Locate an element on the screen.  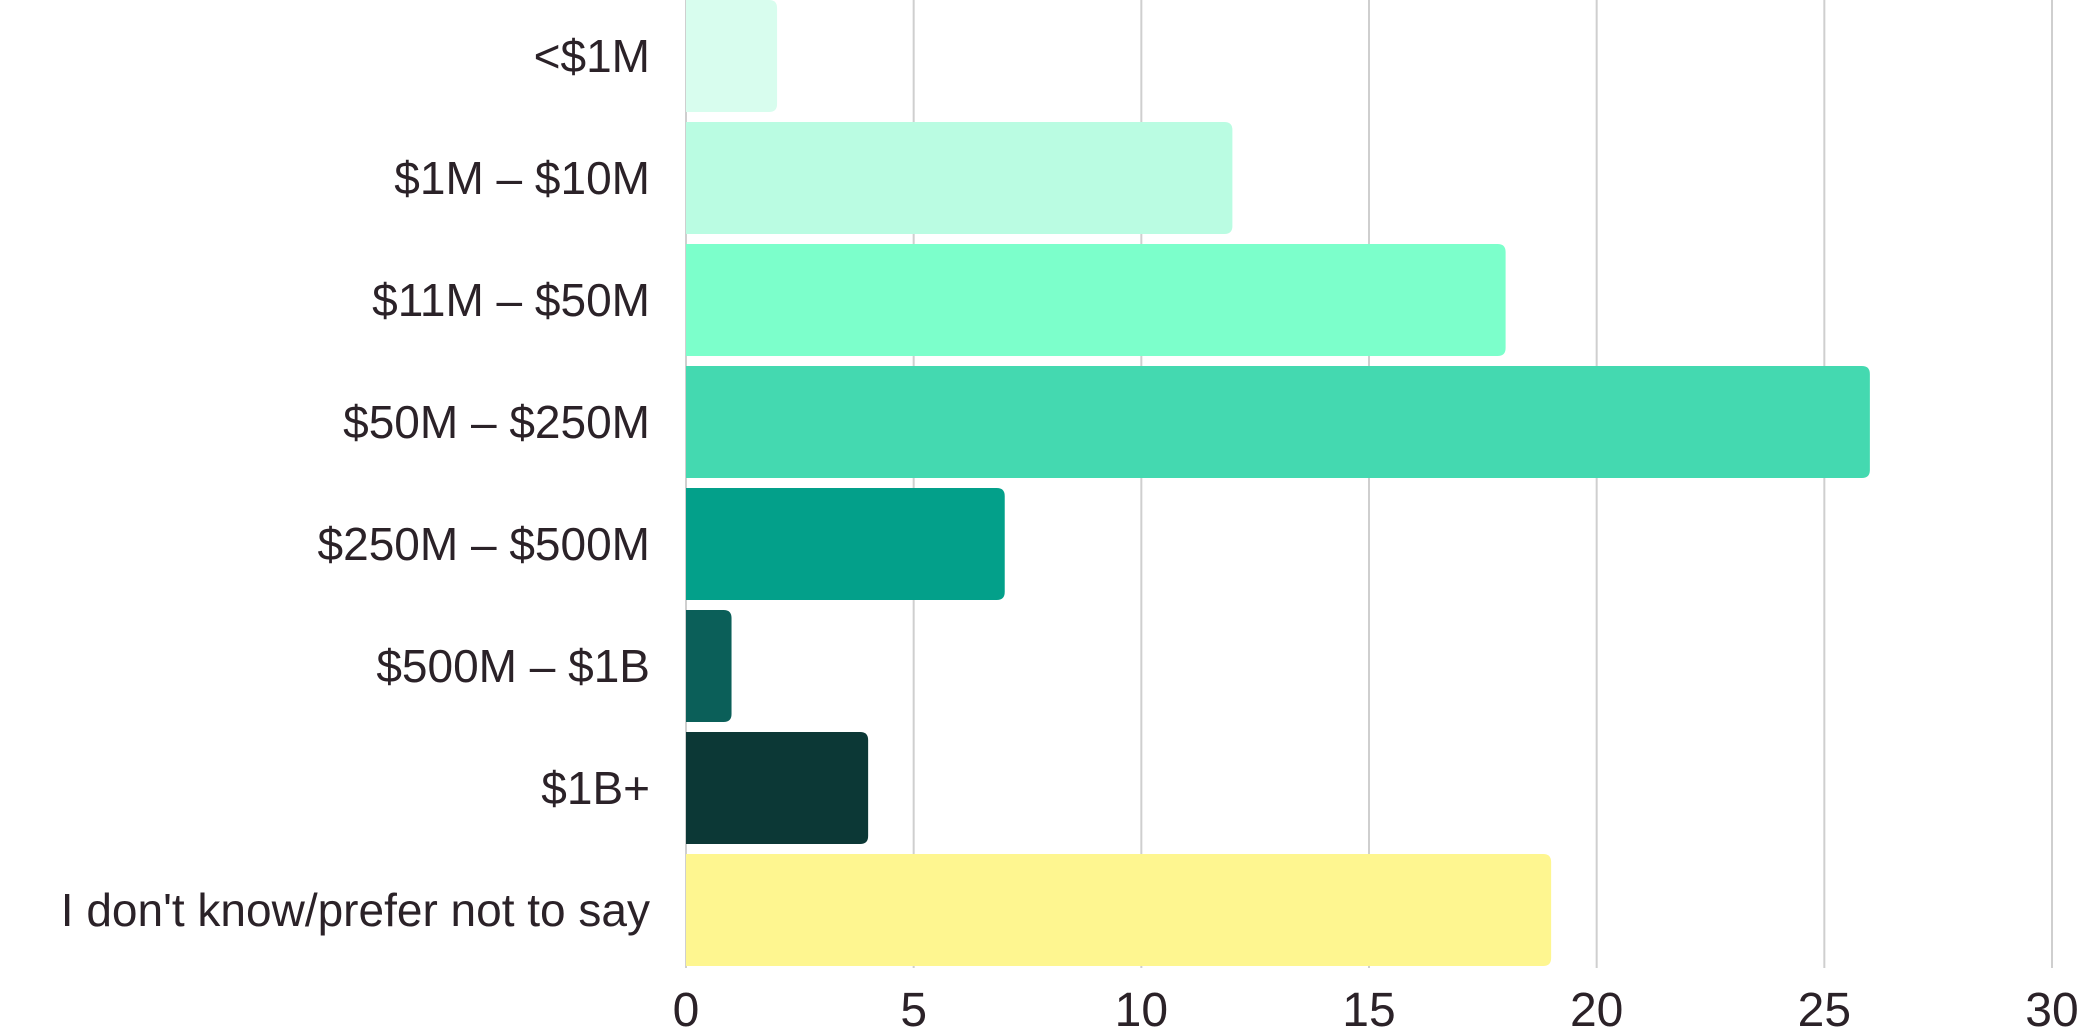
x-tick-label: 20 is located at coordinates (1596, 1008).